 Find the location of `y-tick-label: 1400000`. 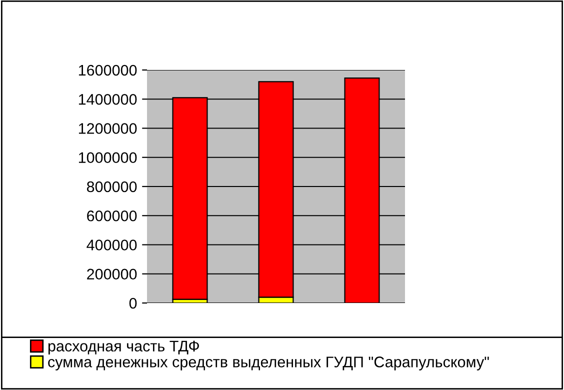

y-tick-label: 1400000 is located at coordinates (107, 99).